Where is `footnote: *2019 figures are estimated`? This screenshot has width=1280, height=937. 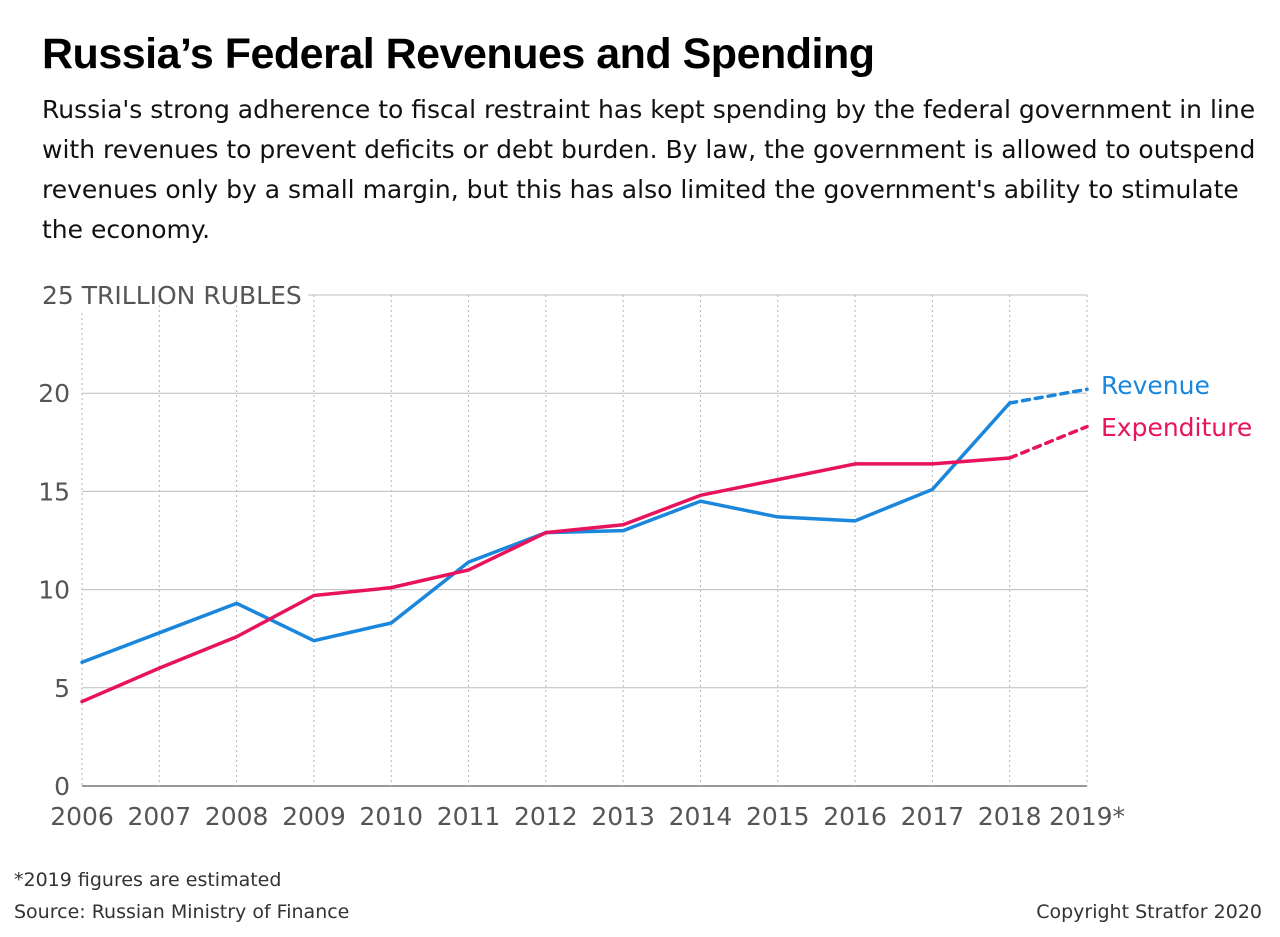
footnote: *2019 figures are estimated is located at coordinates (148, 880).